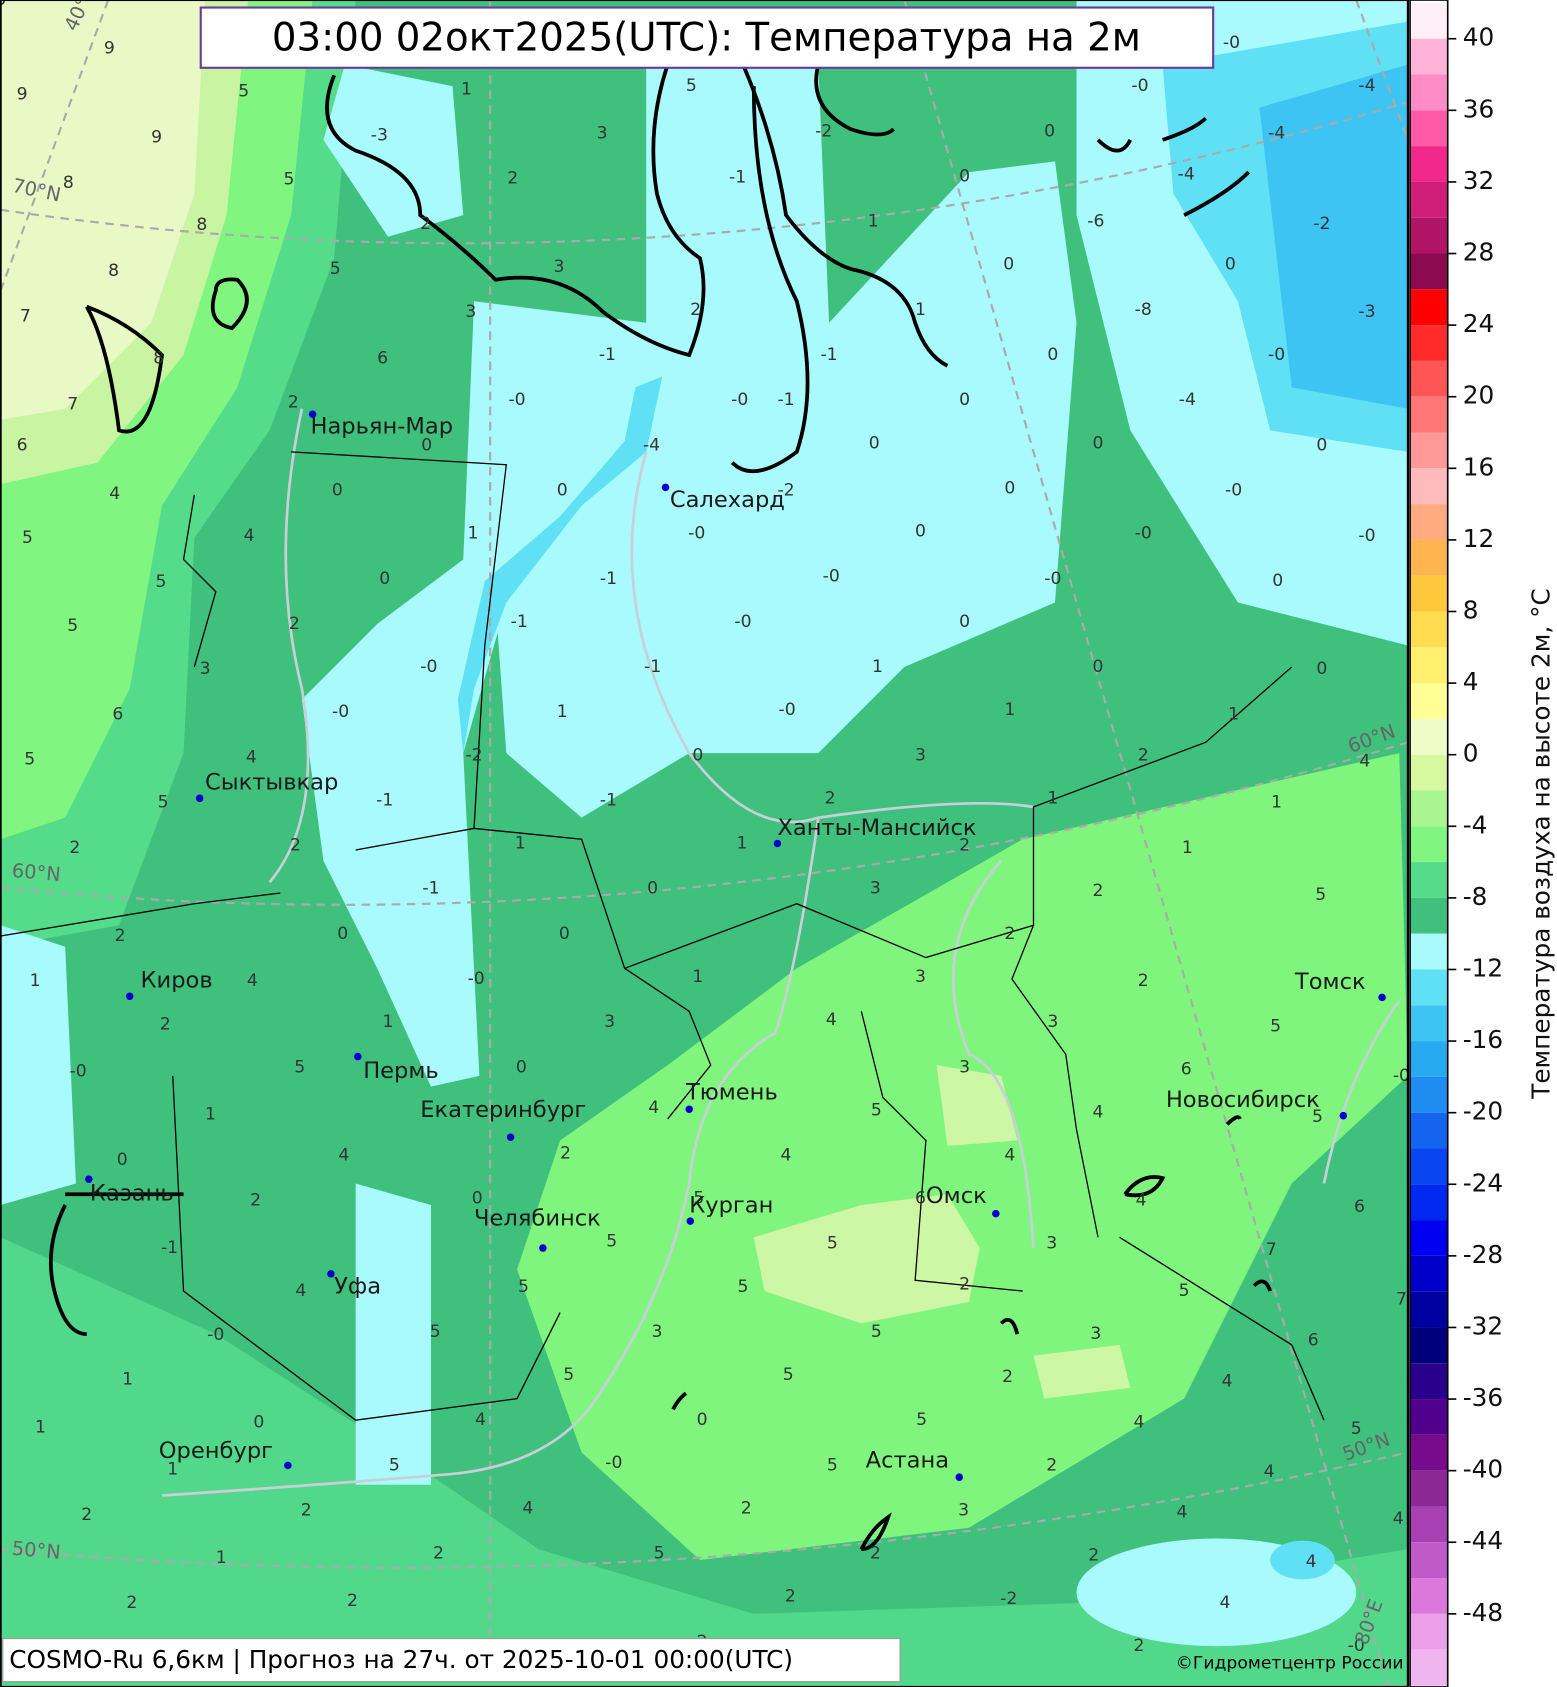 This screenshot has height=1687, width=1557. What do you see at coordinates (1471, 681) in the screenshot?
I see `colorbar-tick-label: 4` at bounding box center [1471, 681].